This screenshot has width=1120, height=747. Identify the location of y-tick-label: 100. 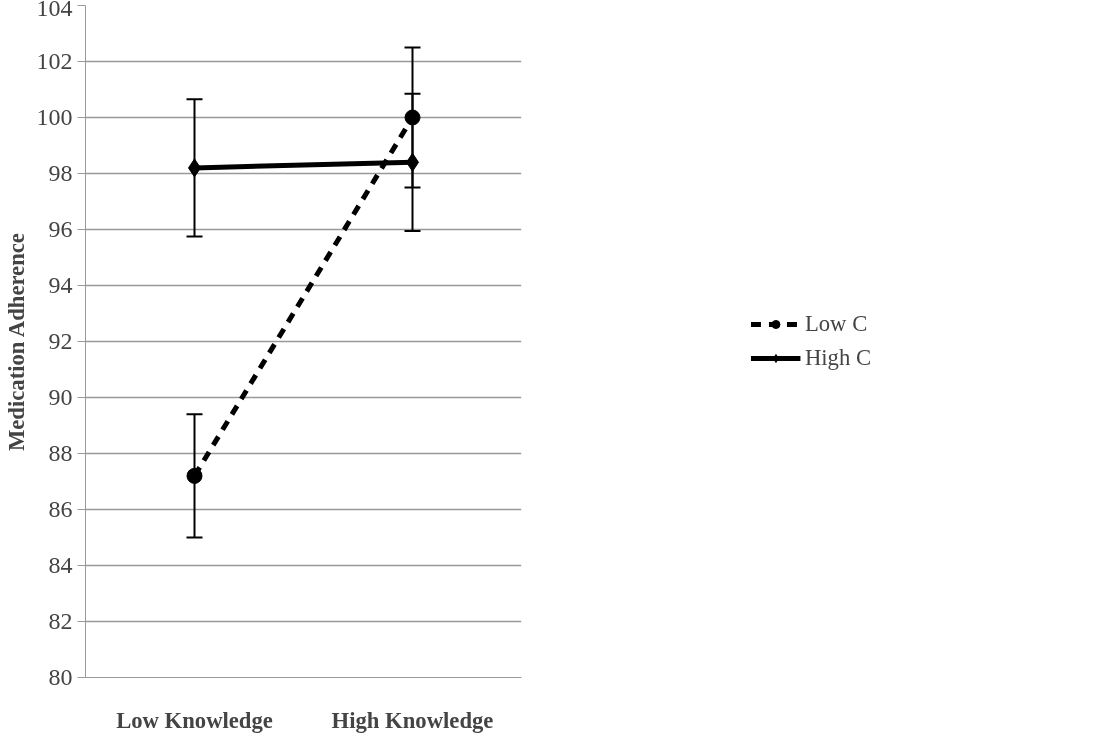
(54, 117).